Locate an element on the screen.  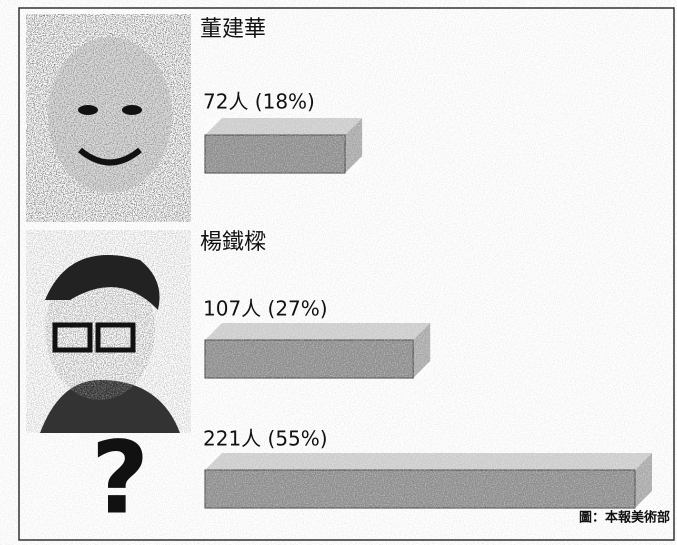
category-label: ? is located at coordinates (120, 477).